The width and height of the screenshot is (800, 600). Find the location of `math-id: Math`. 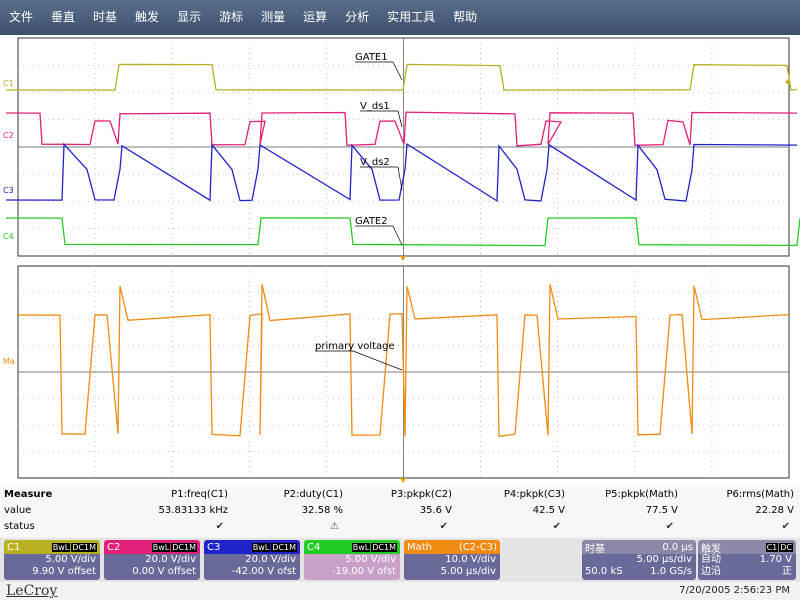

math-id: Math is located at coordinates (420, 547).